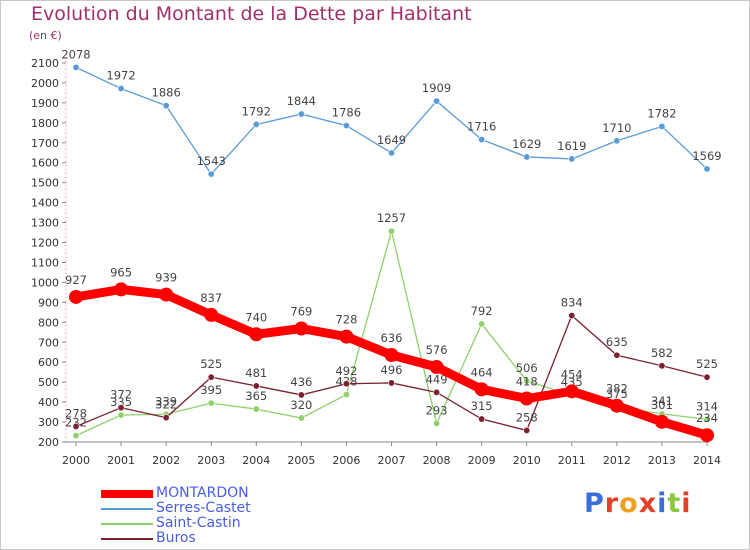 The width and height of the screenshot is (750, 550). What do you see at coordinates (617, 342) in the screenshot?
I see `data-label-buros: 635` at bounding box center [617, 342].